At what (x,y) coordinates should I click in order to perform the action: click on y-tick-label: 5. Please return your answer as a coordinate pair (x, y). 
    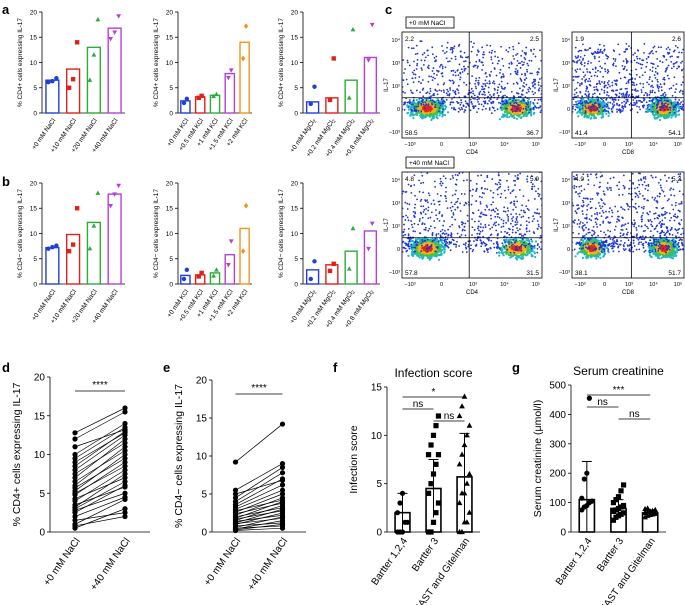
    Looking at the image, I should click on (35, 259).